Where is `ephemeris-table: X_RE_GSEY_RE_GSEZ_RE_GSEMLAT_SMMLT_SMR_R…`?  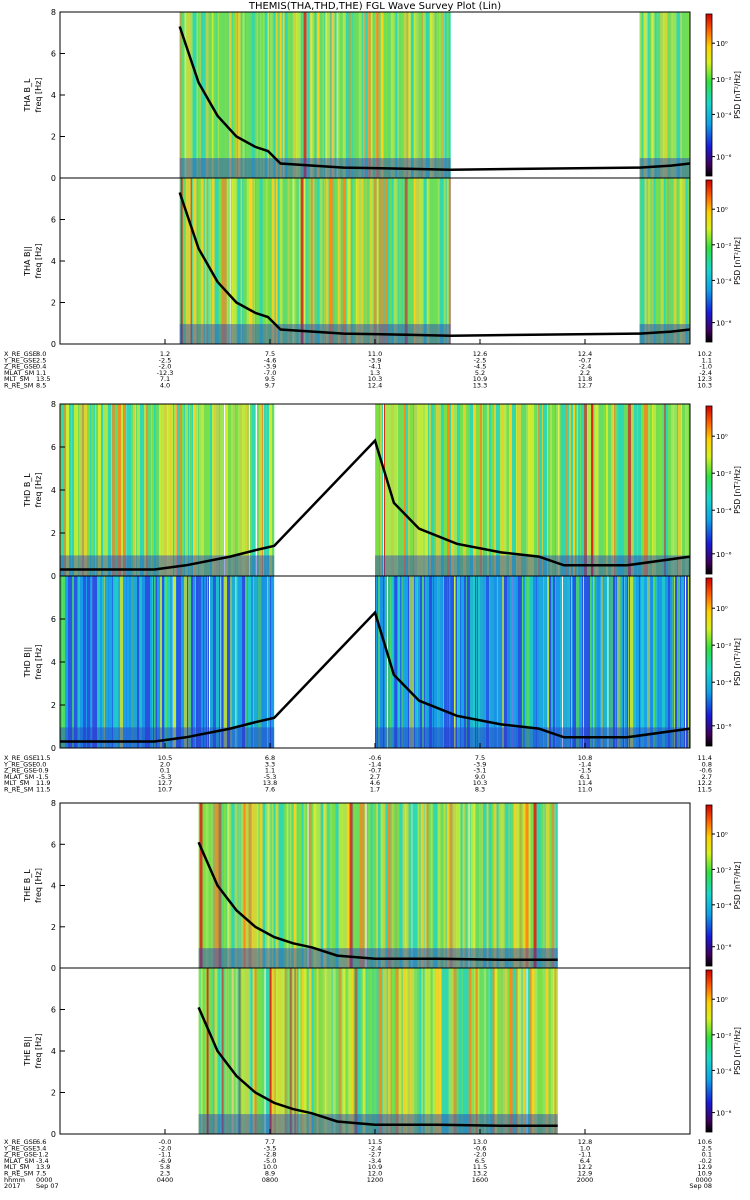
ephemeris-table: X_RE_GSEY_RE_GSEZ_RE_GSEMLAT_SMMLT_SMR_R… is located at coordinates (357, 370).